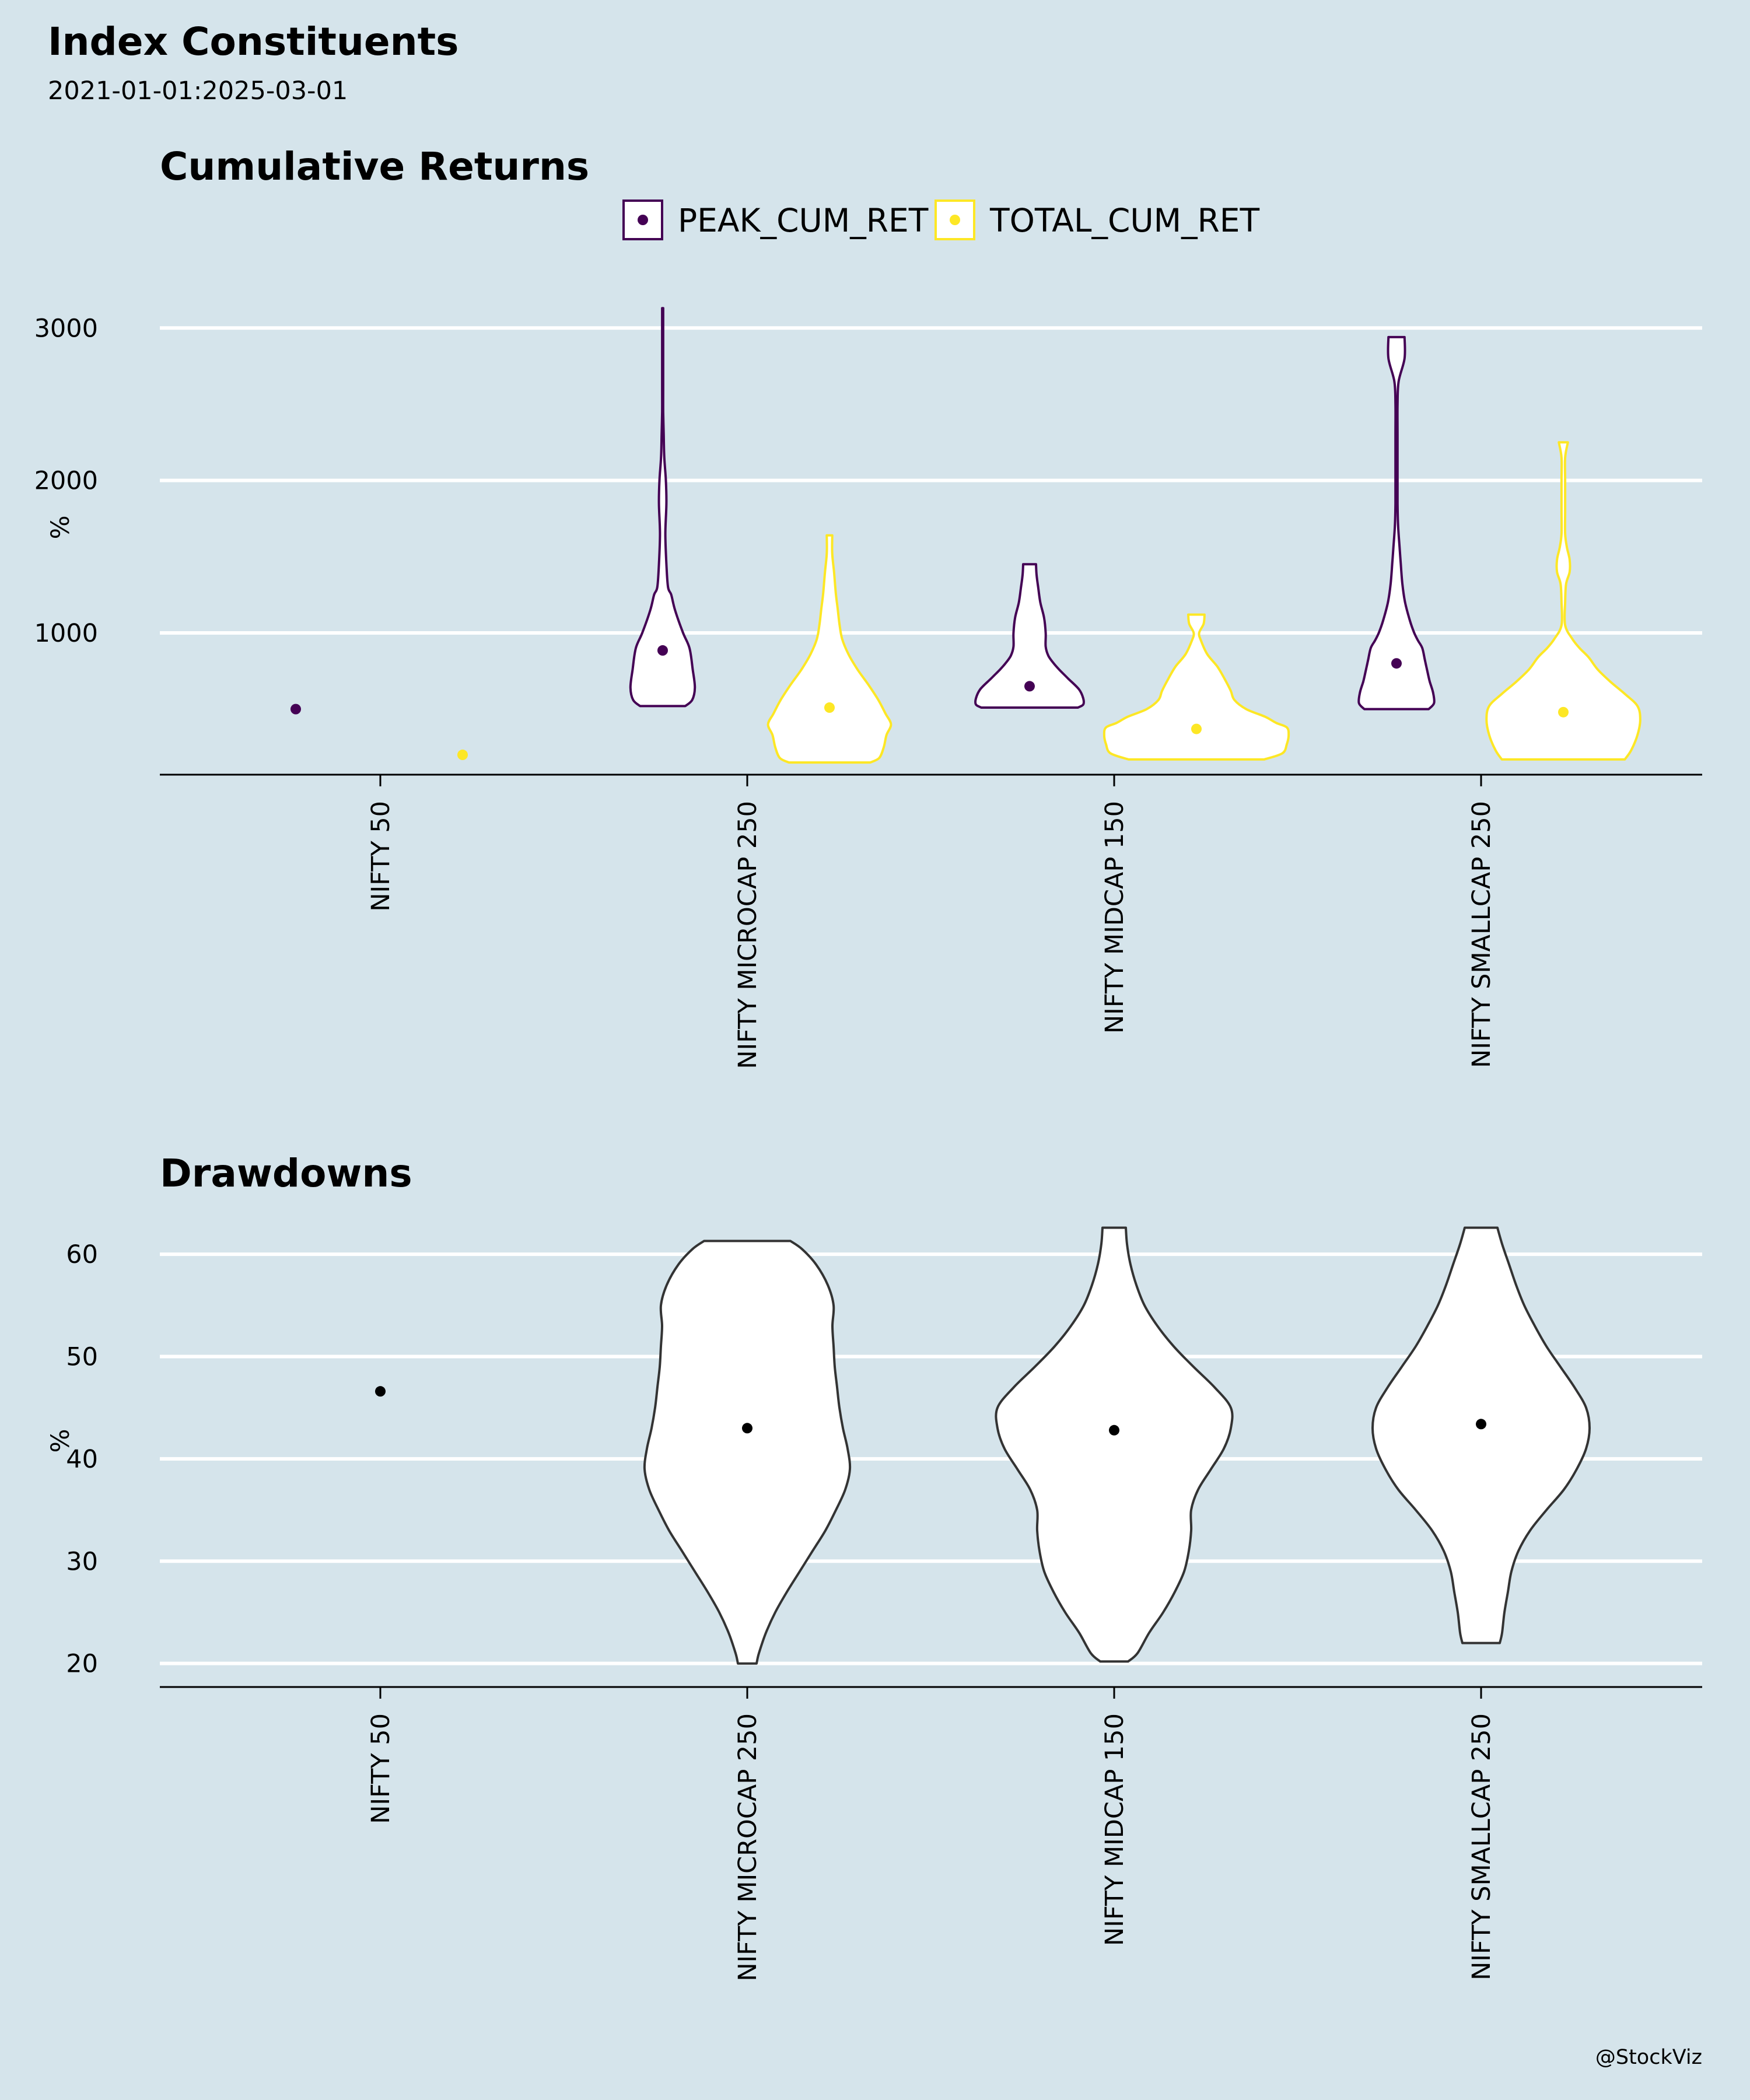  What do you see at coordinates (374, 166) in the screenshot?
I see `panel-title: Cumulative Returns` at bounding box center [374, 166].